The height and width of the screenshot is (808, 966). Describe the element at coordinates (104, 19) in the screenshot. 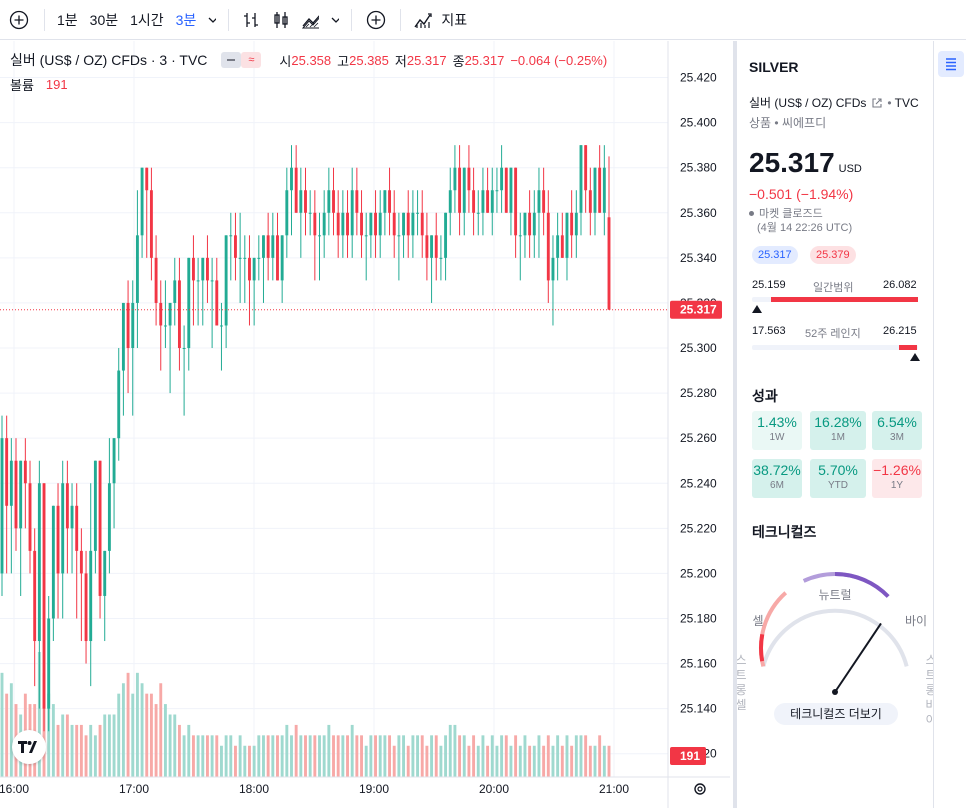

I see `interval-30m-button: 30분` at that location.